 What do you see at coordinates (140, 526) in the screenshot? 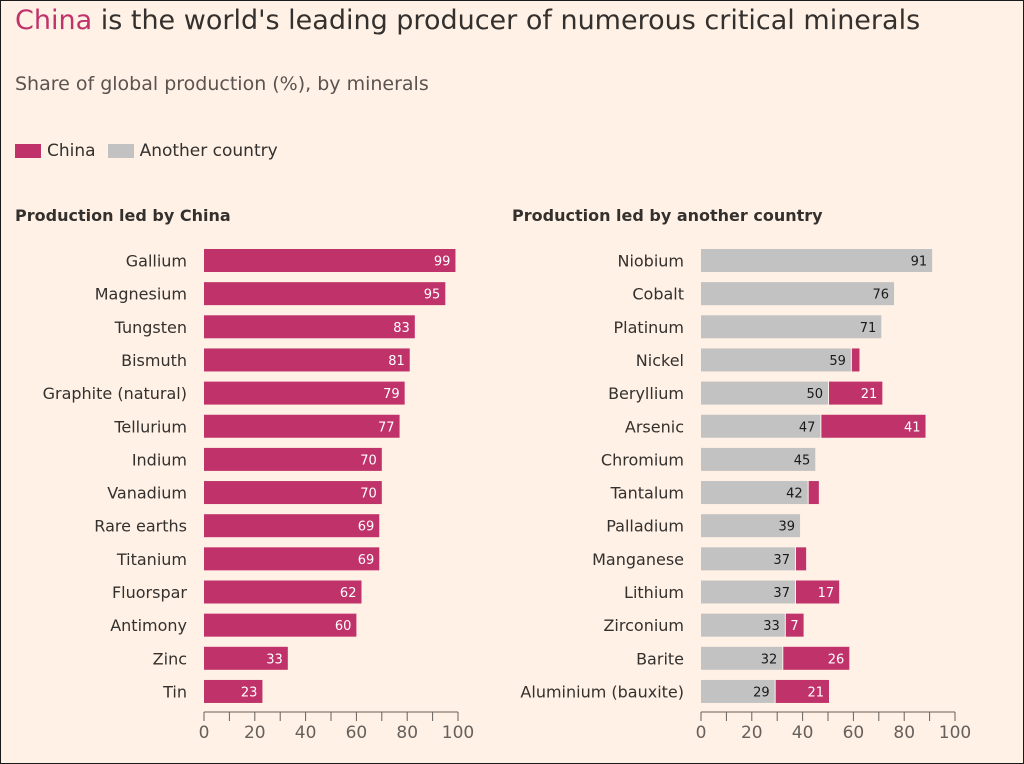
I see `left-category-label: Rare earths` at bounding box center [140, 526].